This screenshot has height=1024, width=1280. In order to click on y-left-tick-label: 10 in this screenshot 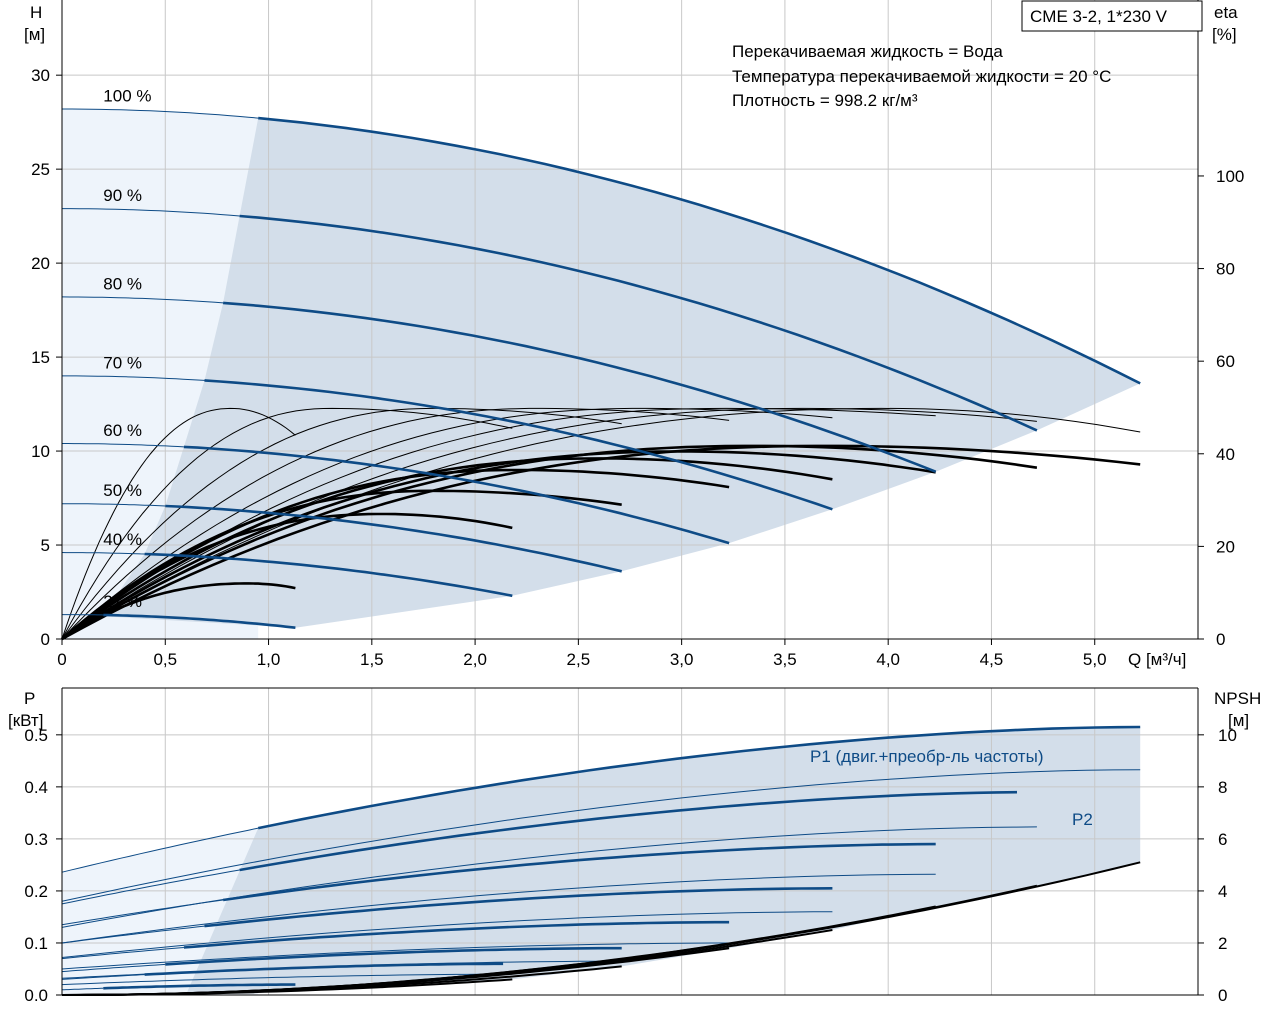, I will do `click(40, 451)`.